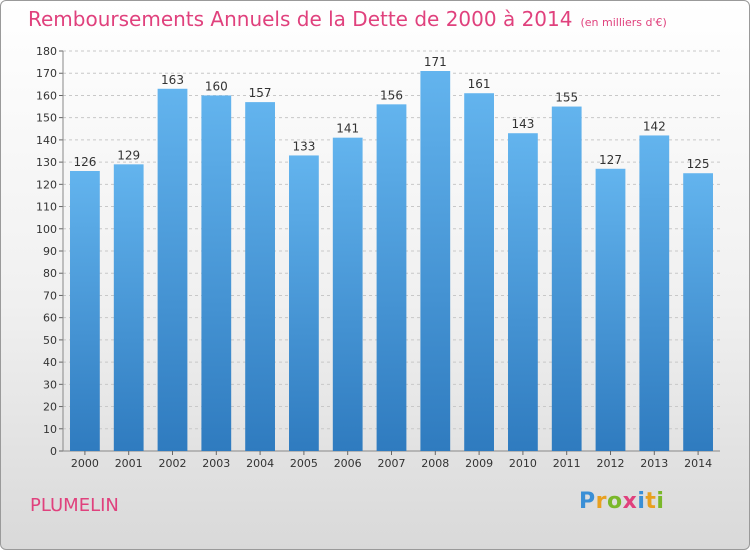  I want to click on bar-2000, so click(85, 311).